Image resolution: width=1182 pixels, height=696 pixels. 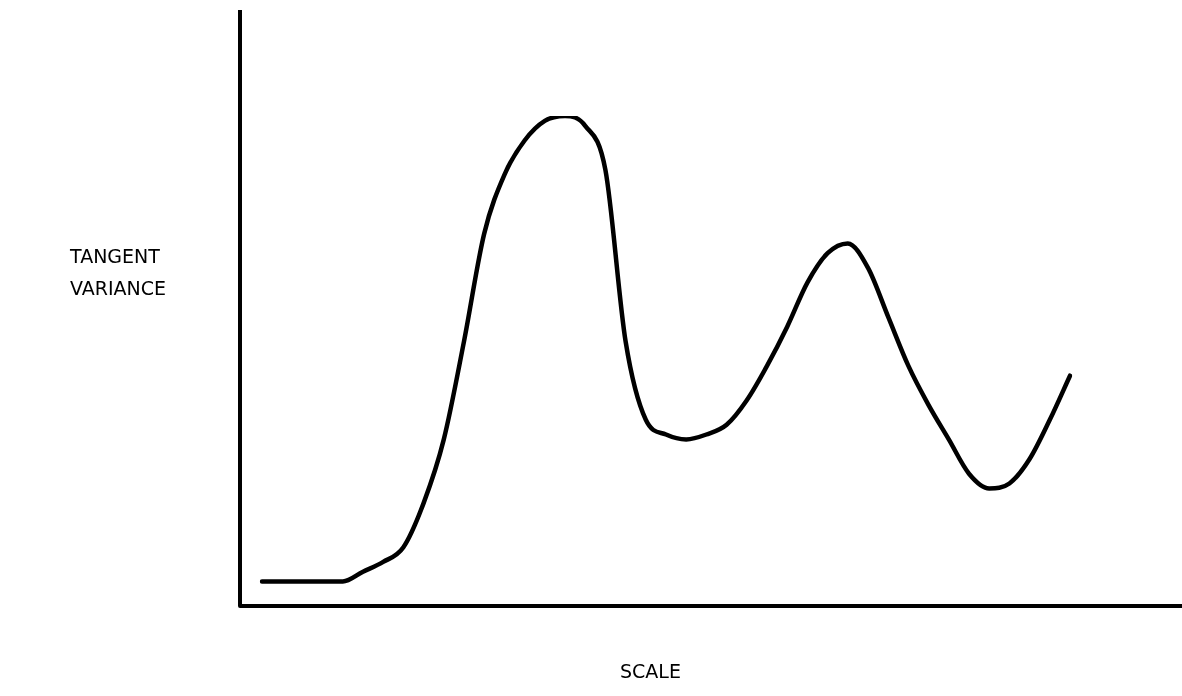 What do you see at coordinates (650, 671) in the screenshot?
I see `x-axis-title: SCALE` at bounding box center [650, 671].